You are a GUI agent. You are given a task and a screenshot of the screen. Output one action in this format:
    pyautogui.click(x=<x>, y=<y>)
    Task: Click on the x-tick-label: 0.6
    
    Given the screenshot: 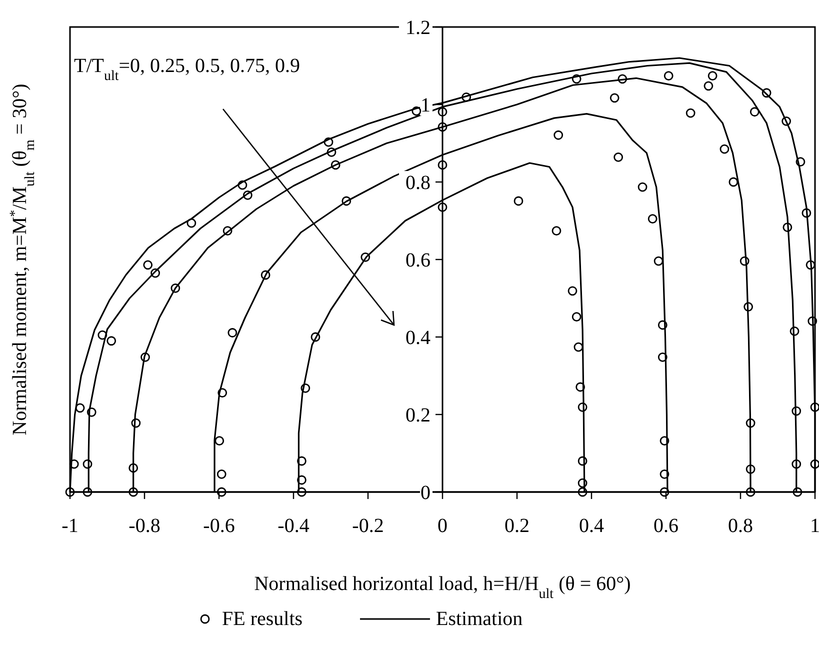 What is the action you would take?
    pyautogui.click(x=666, y=526)
    